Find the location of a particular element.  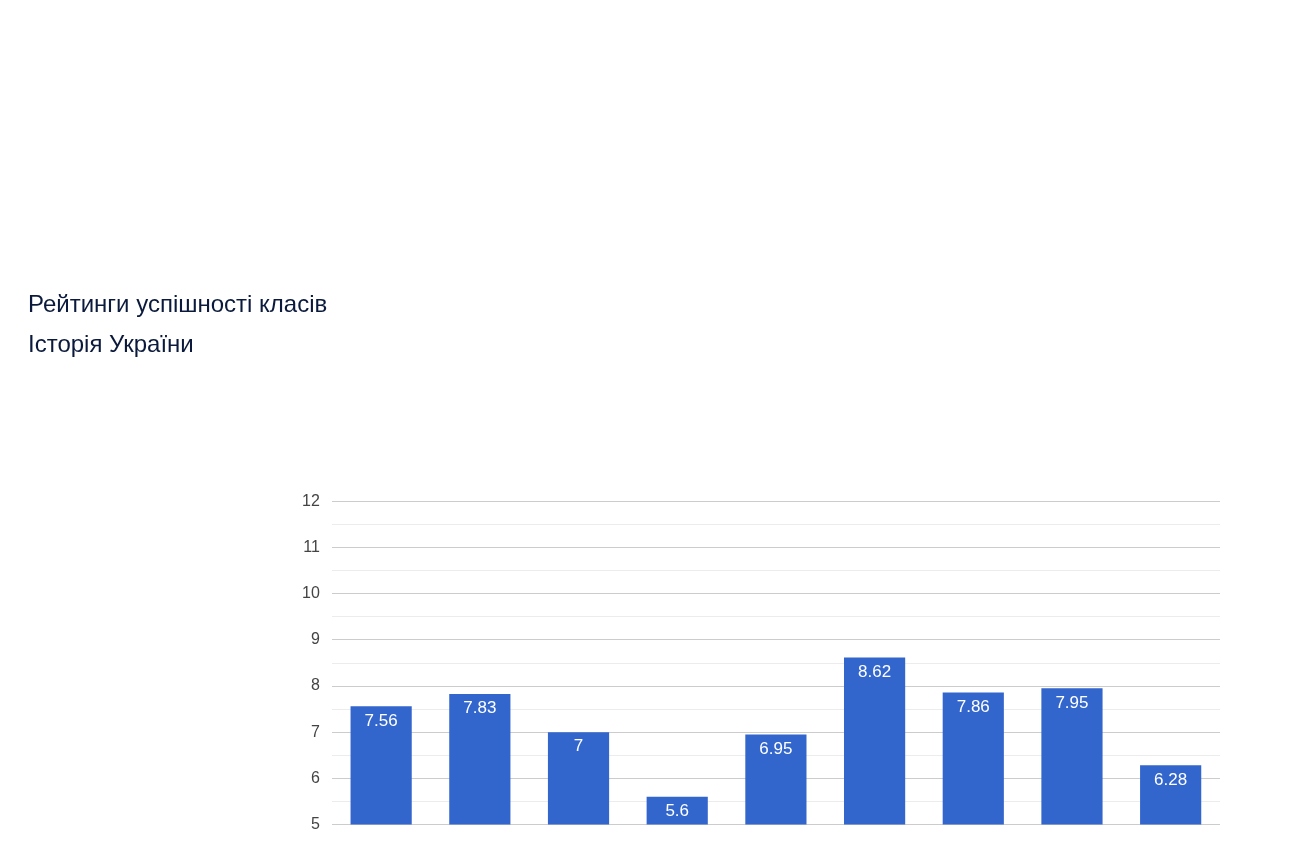

data-label: 5.6 is located at coordinates (677, 810).